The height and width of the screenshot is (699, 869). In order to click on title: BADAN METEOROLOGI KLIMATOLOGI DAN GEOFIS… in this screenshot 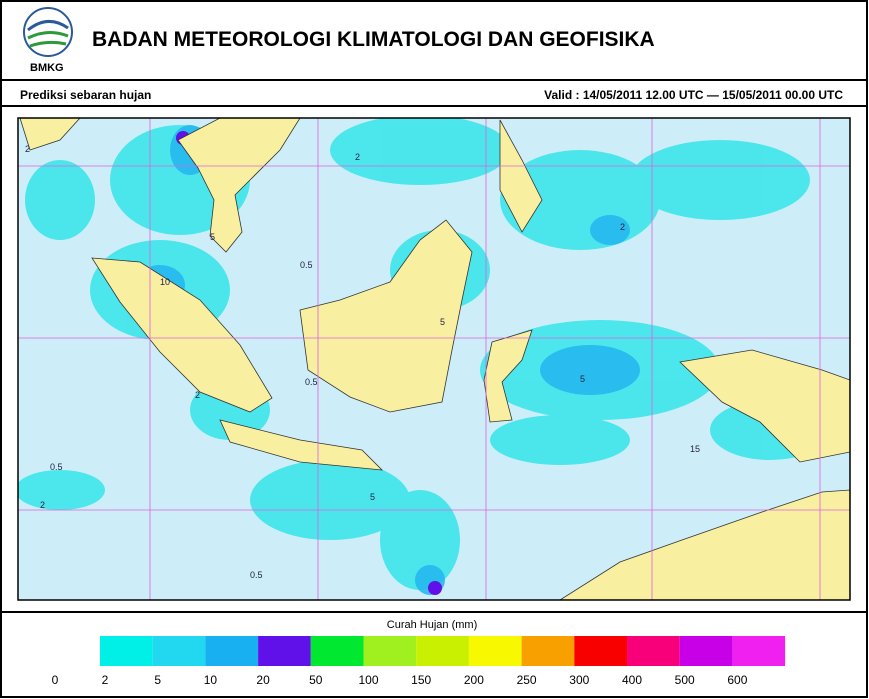, I will do `click(373, 39)`.